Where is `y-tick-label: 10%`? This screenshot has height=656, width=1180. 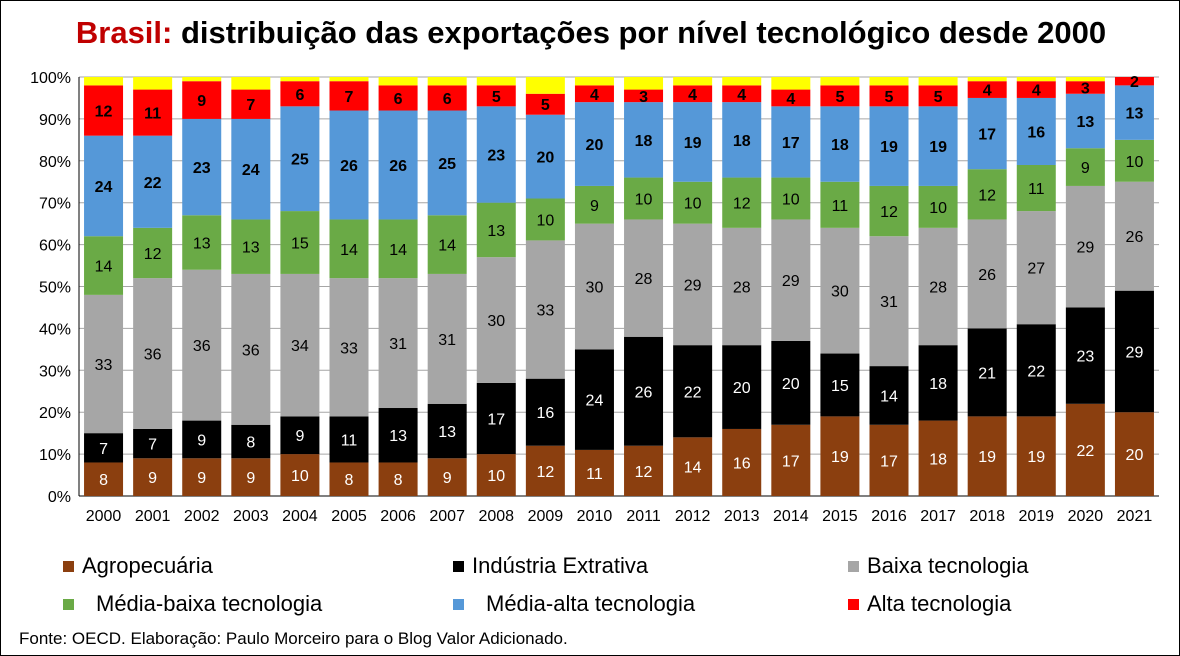
y-tick-label: 10% is located at coordinates (55, 455).